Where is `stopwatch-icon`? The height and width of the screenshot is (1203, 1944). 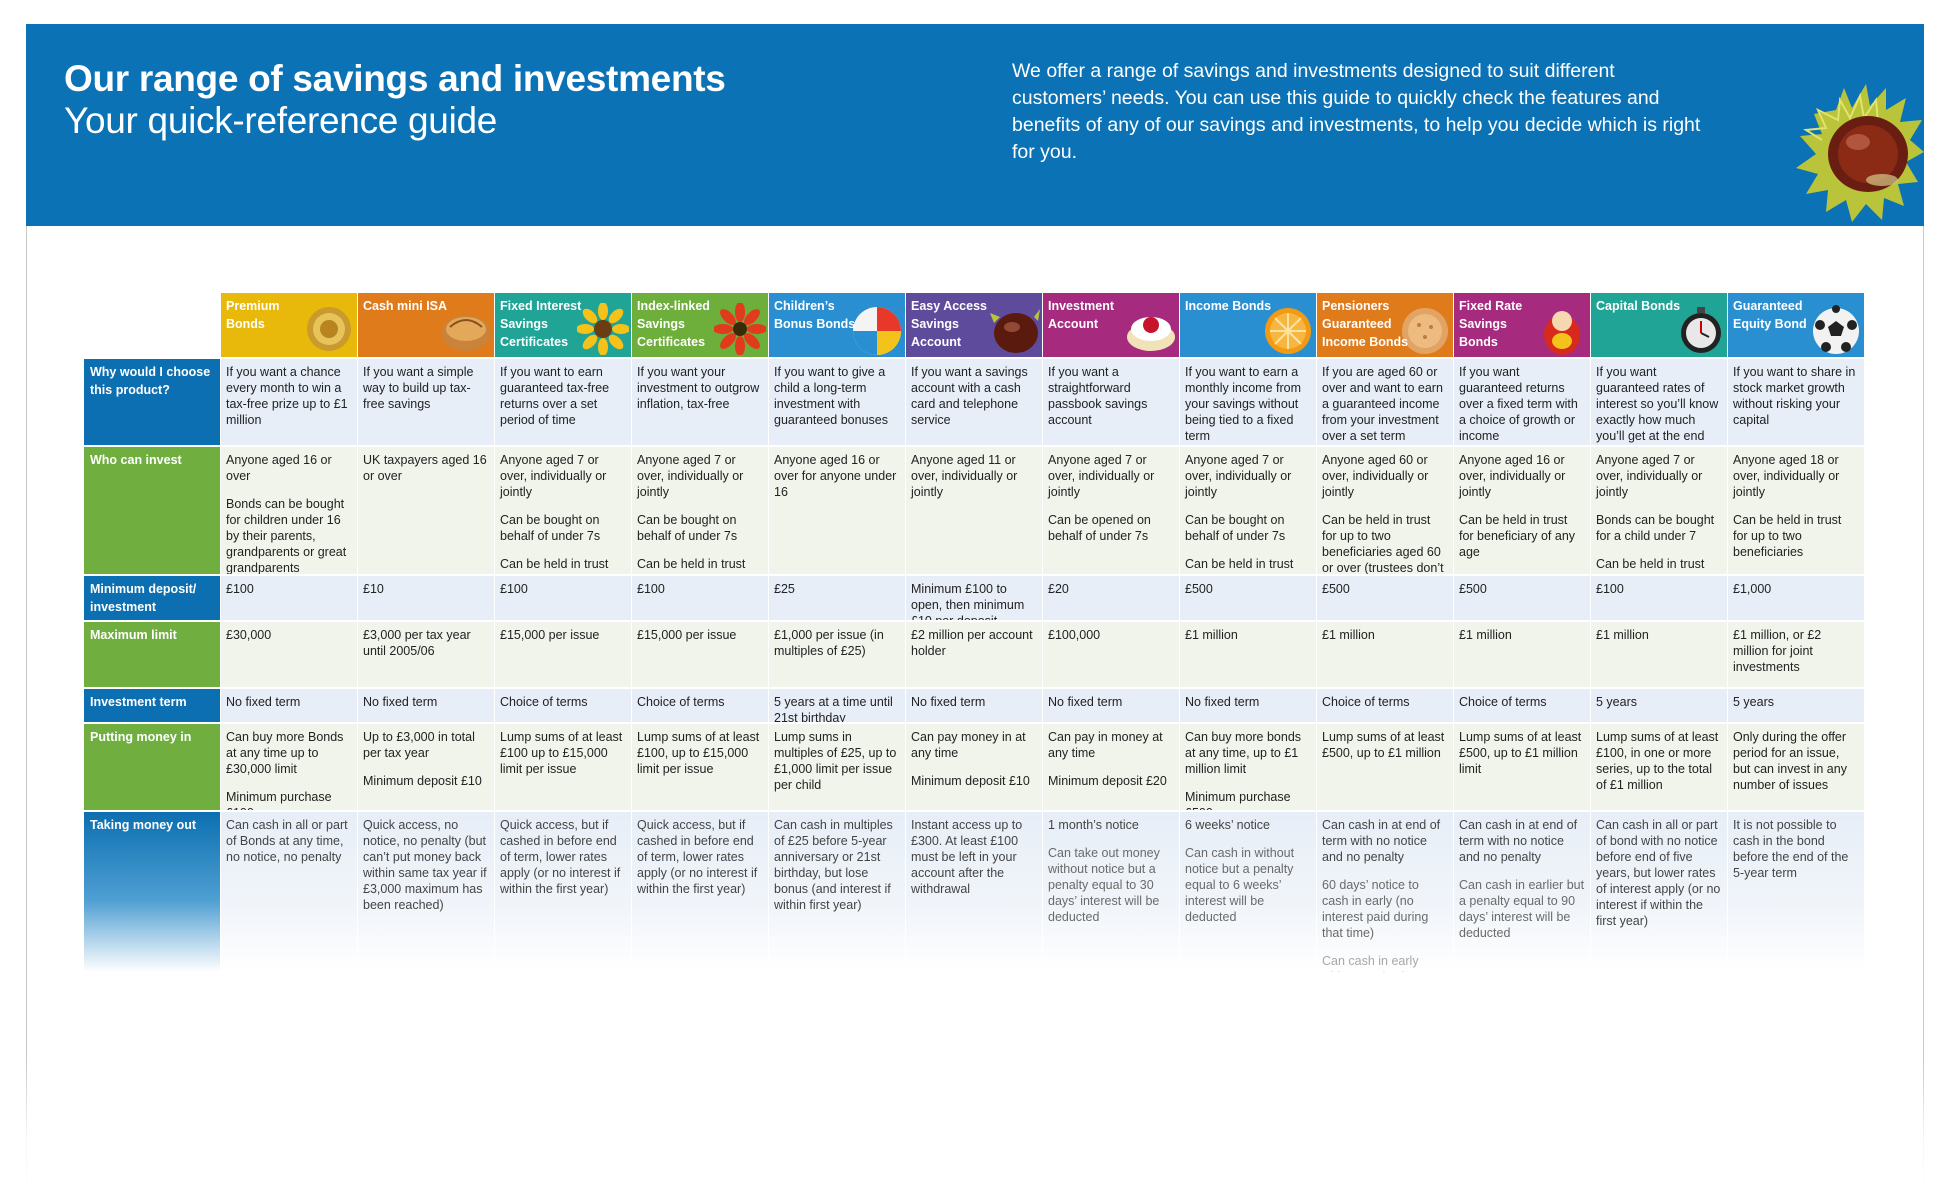 stopwatch-icon is located at coordinates (1701, 330).